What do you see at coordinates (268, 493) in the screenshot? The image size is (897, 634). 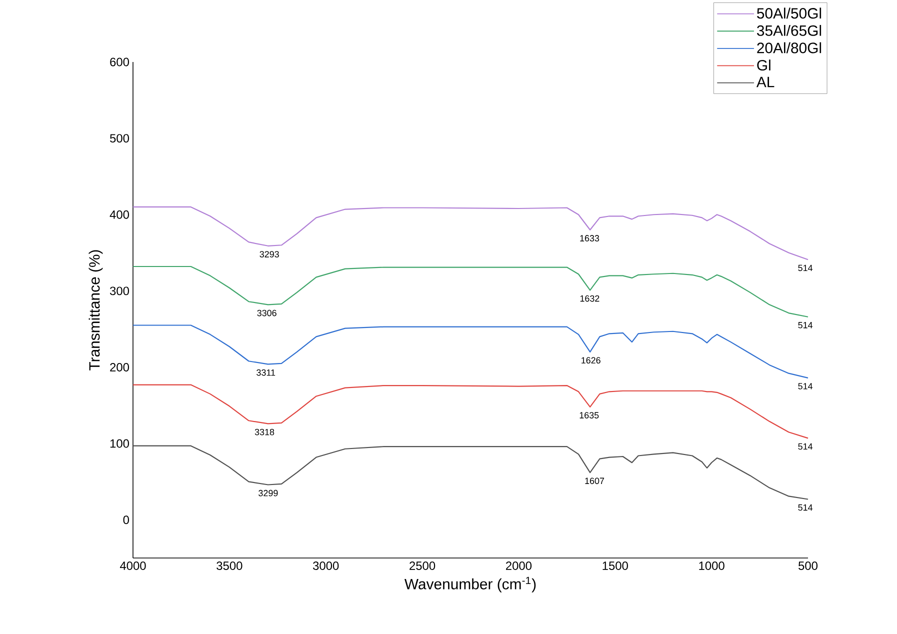 I see `annotation: 3299` at bounding box center [268, 493].